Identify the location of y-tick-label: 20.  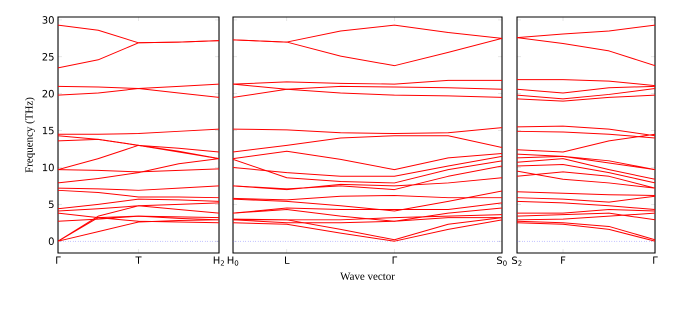
(48, 94).